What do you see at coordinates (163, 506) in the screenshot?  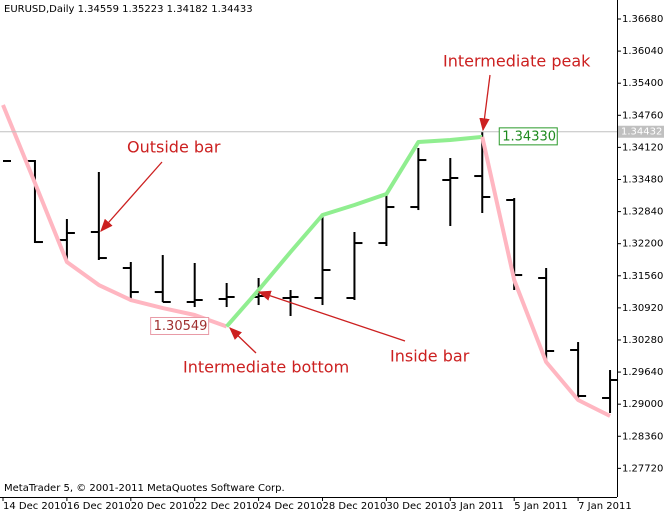 I see `x-tick-label: 20 Dec 2010` at bounding box center [163, 506].